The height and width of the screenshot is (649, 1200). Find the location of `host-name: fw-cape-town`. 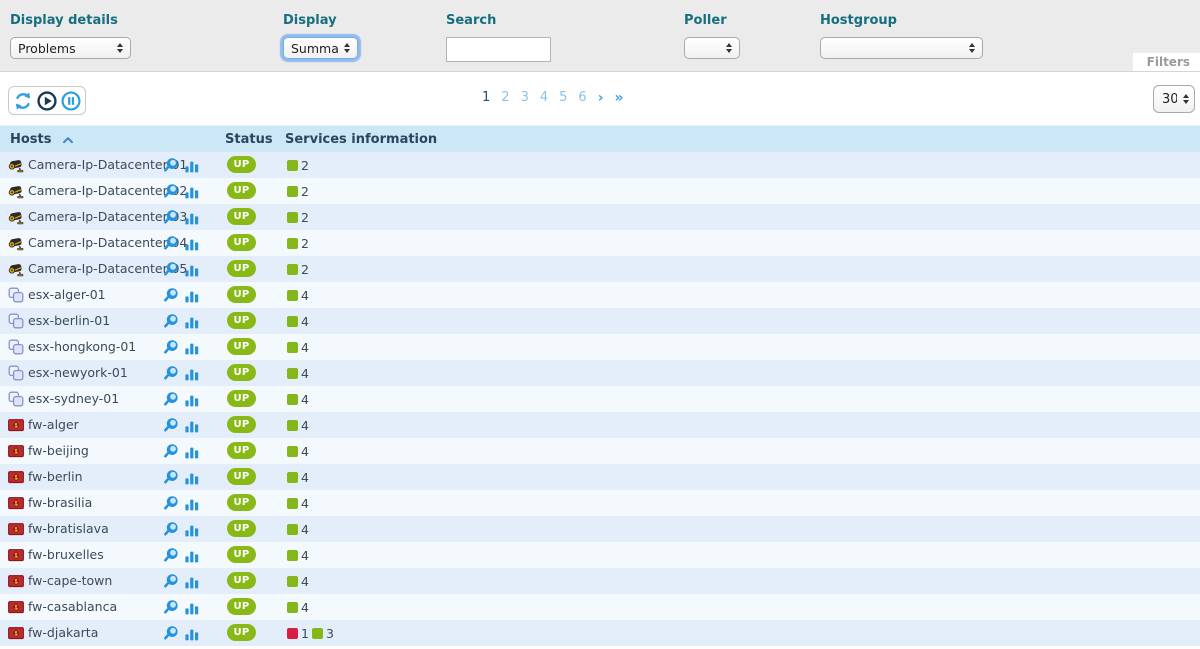

host-name: fw-cape-town is located at coordinates (70, 580).